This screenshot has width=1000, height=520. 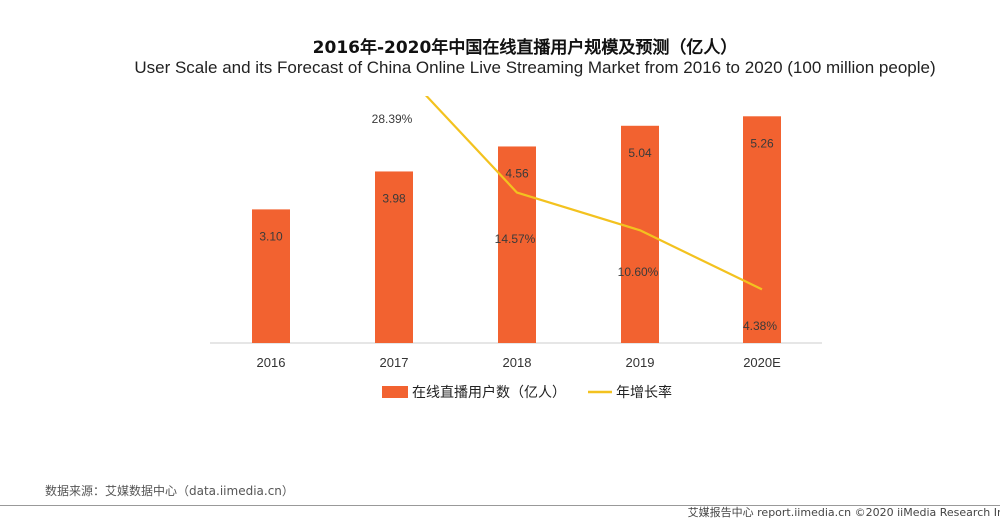 I want to click on line-value-label: 28.39%, so click(x=392, y=119).